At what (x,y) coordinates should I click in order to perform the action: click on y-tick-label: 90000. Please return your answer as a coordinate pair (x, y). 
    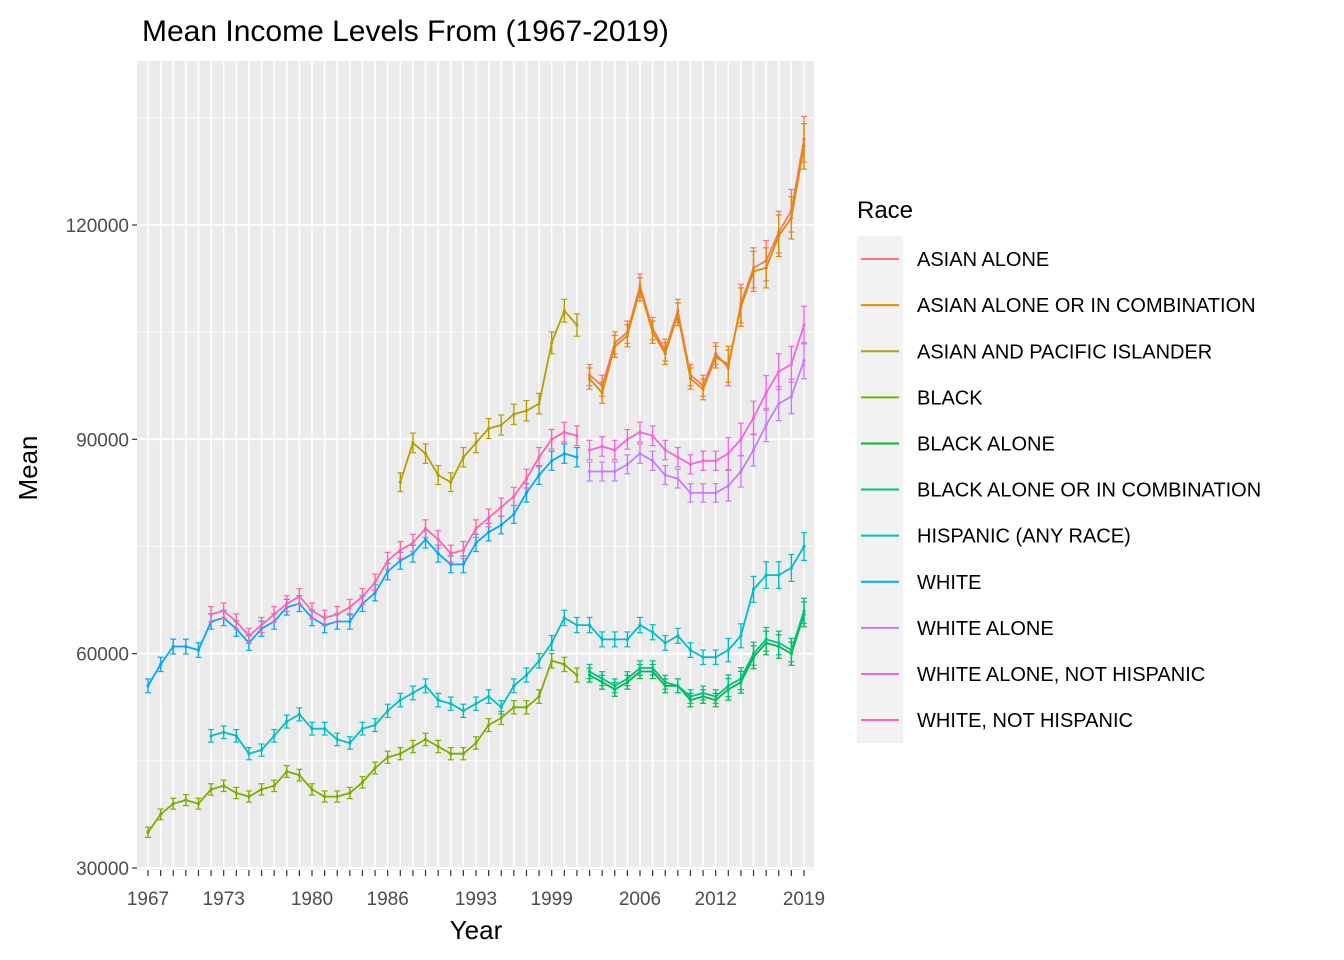
    Looking at the image, I should click on (102, 440).